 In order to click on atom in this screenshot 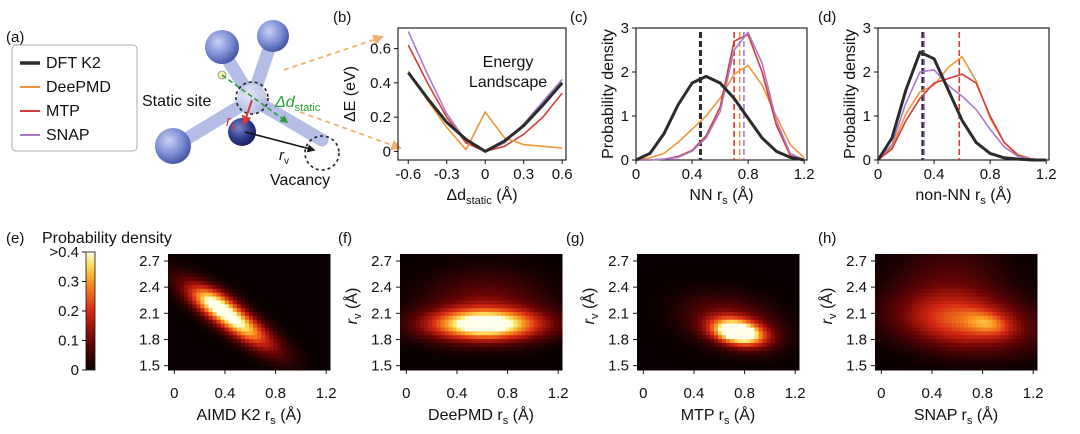, I will do `click(273, 36)`.